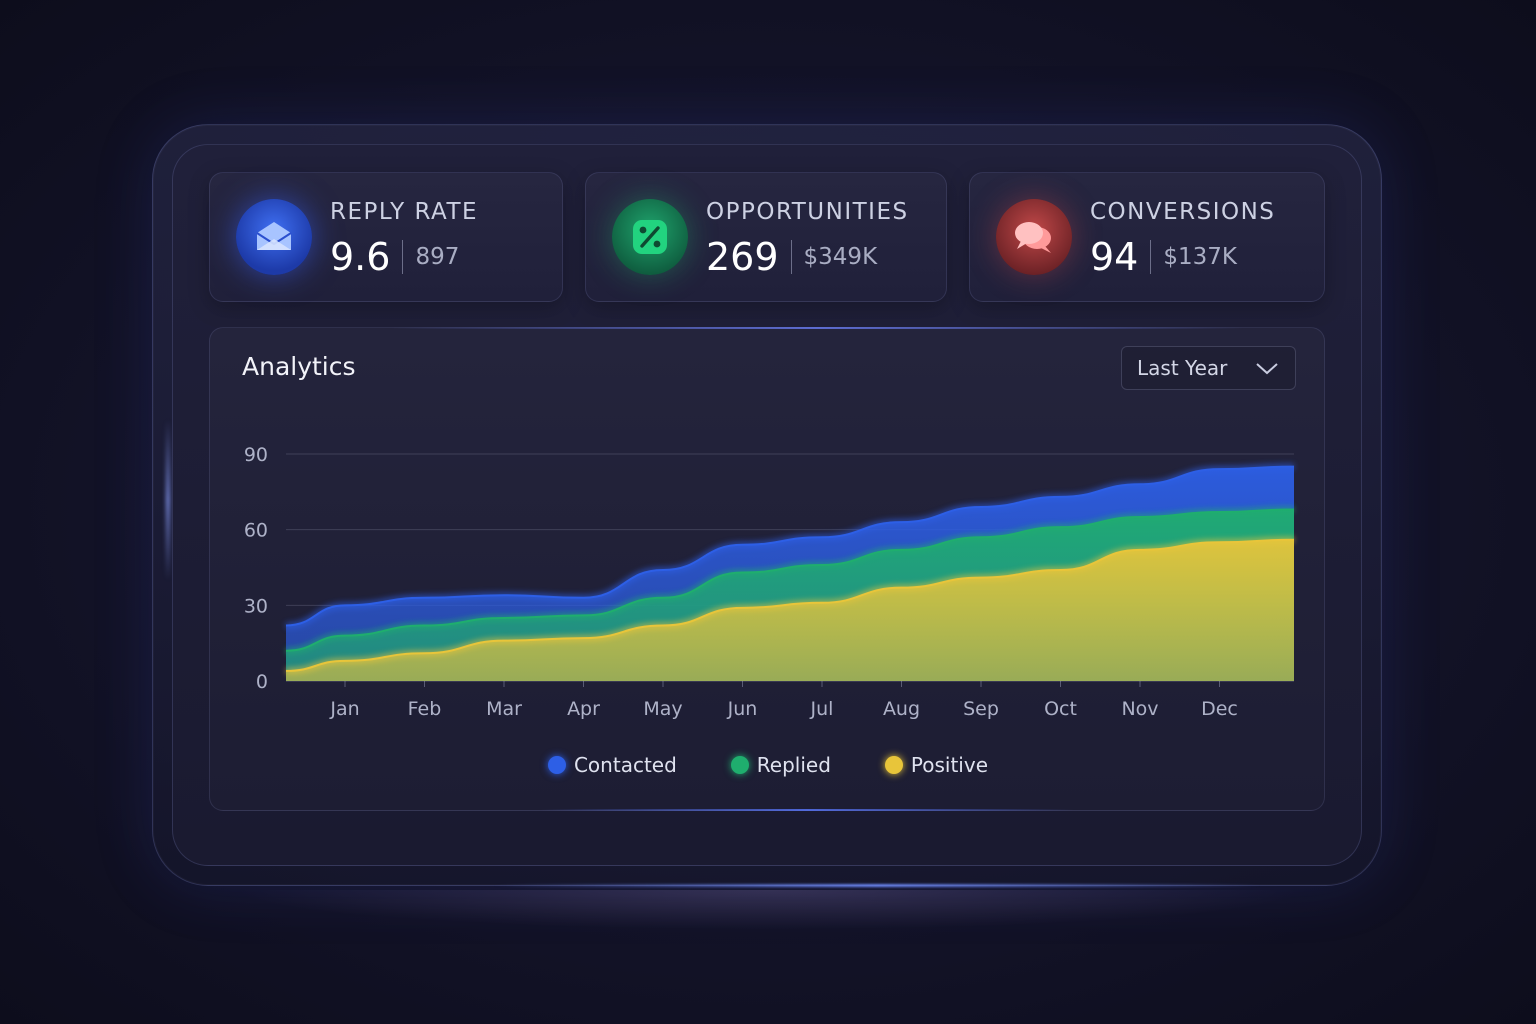  Describe the element at coordinates (360, 257) in the screenshot. I see `reply-rate-value: 9.6` at that location.